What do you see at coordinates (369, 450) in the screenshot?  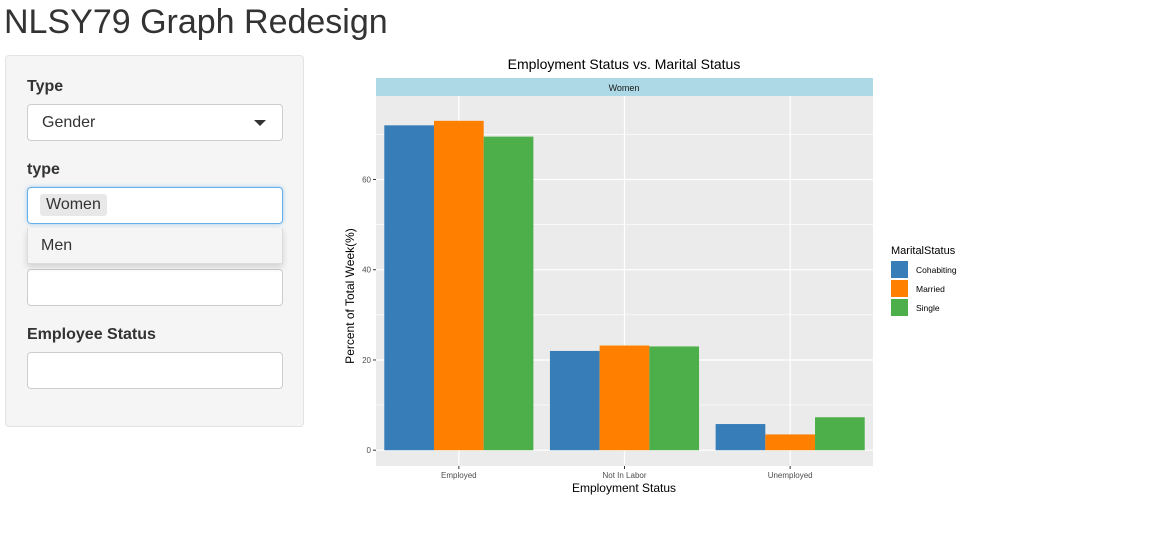 I see `y-tick-label: 0` at bounding box center [369, 450].